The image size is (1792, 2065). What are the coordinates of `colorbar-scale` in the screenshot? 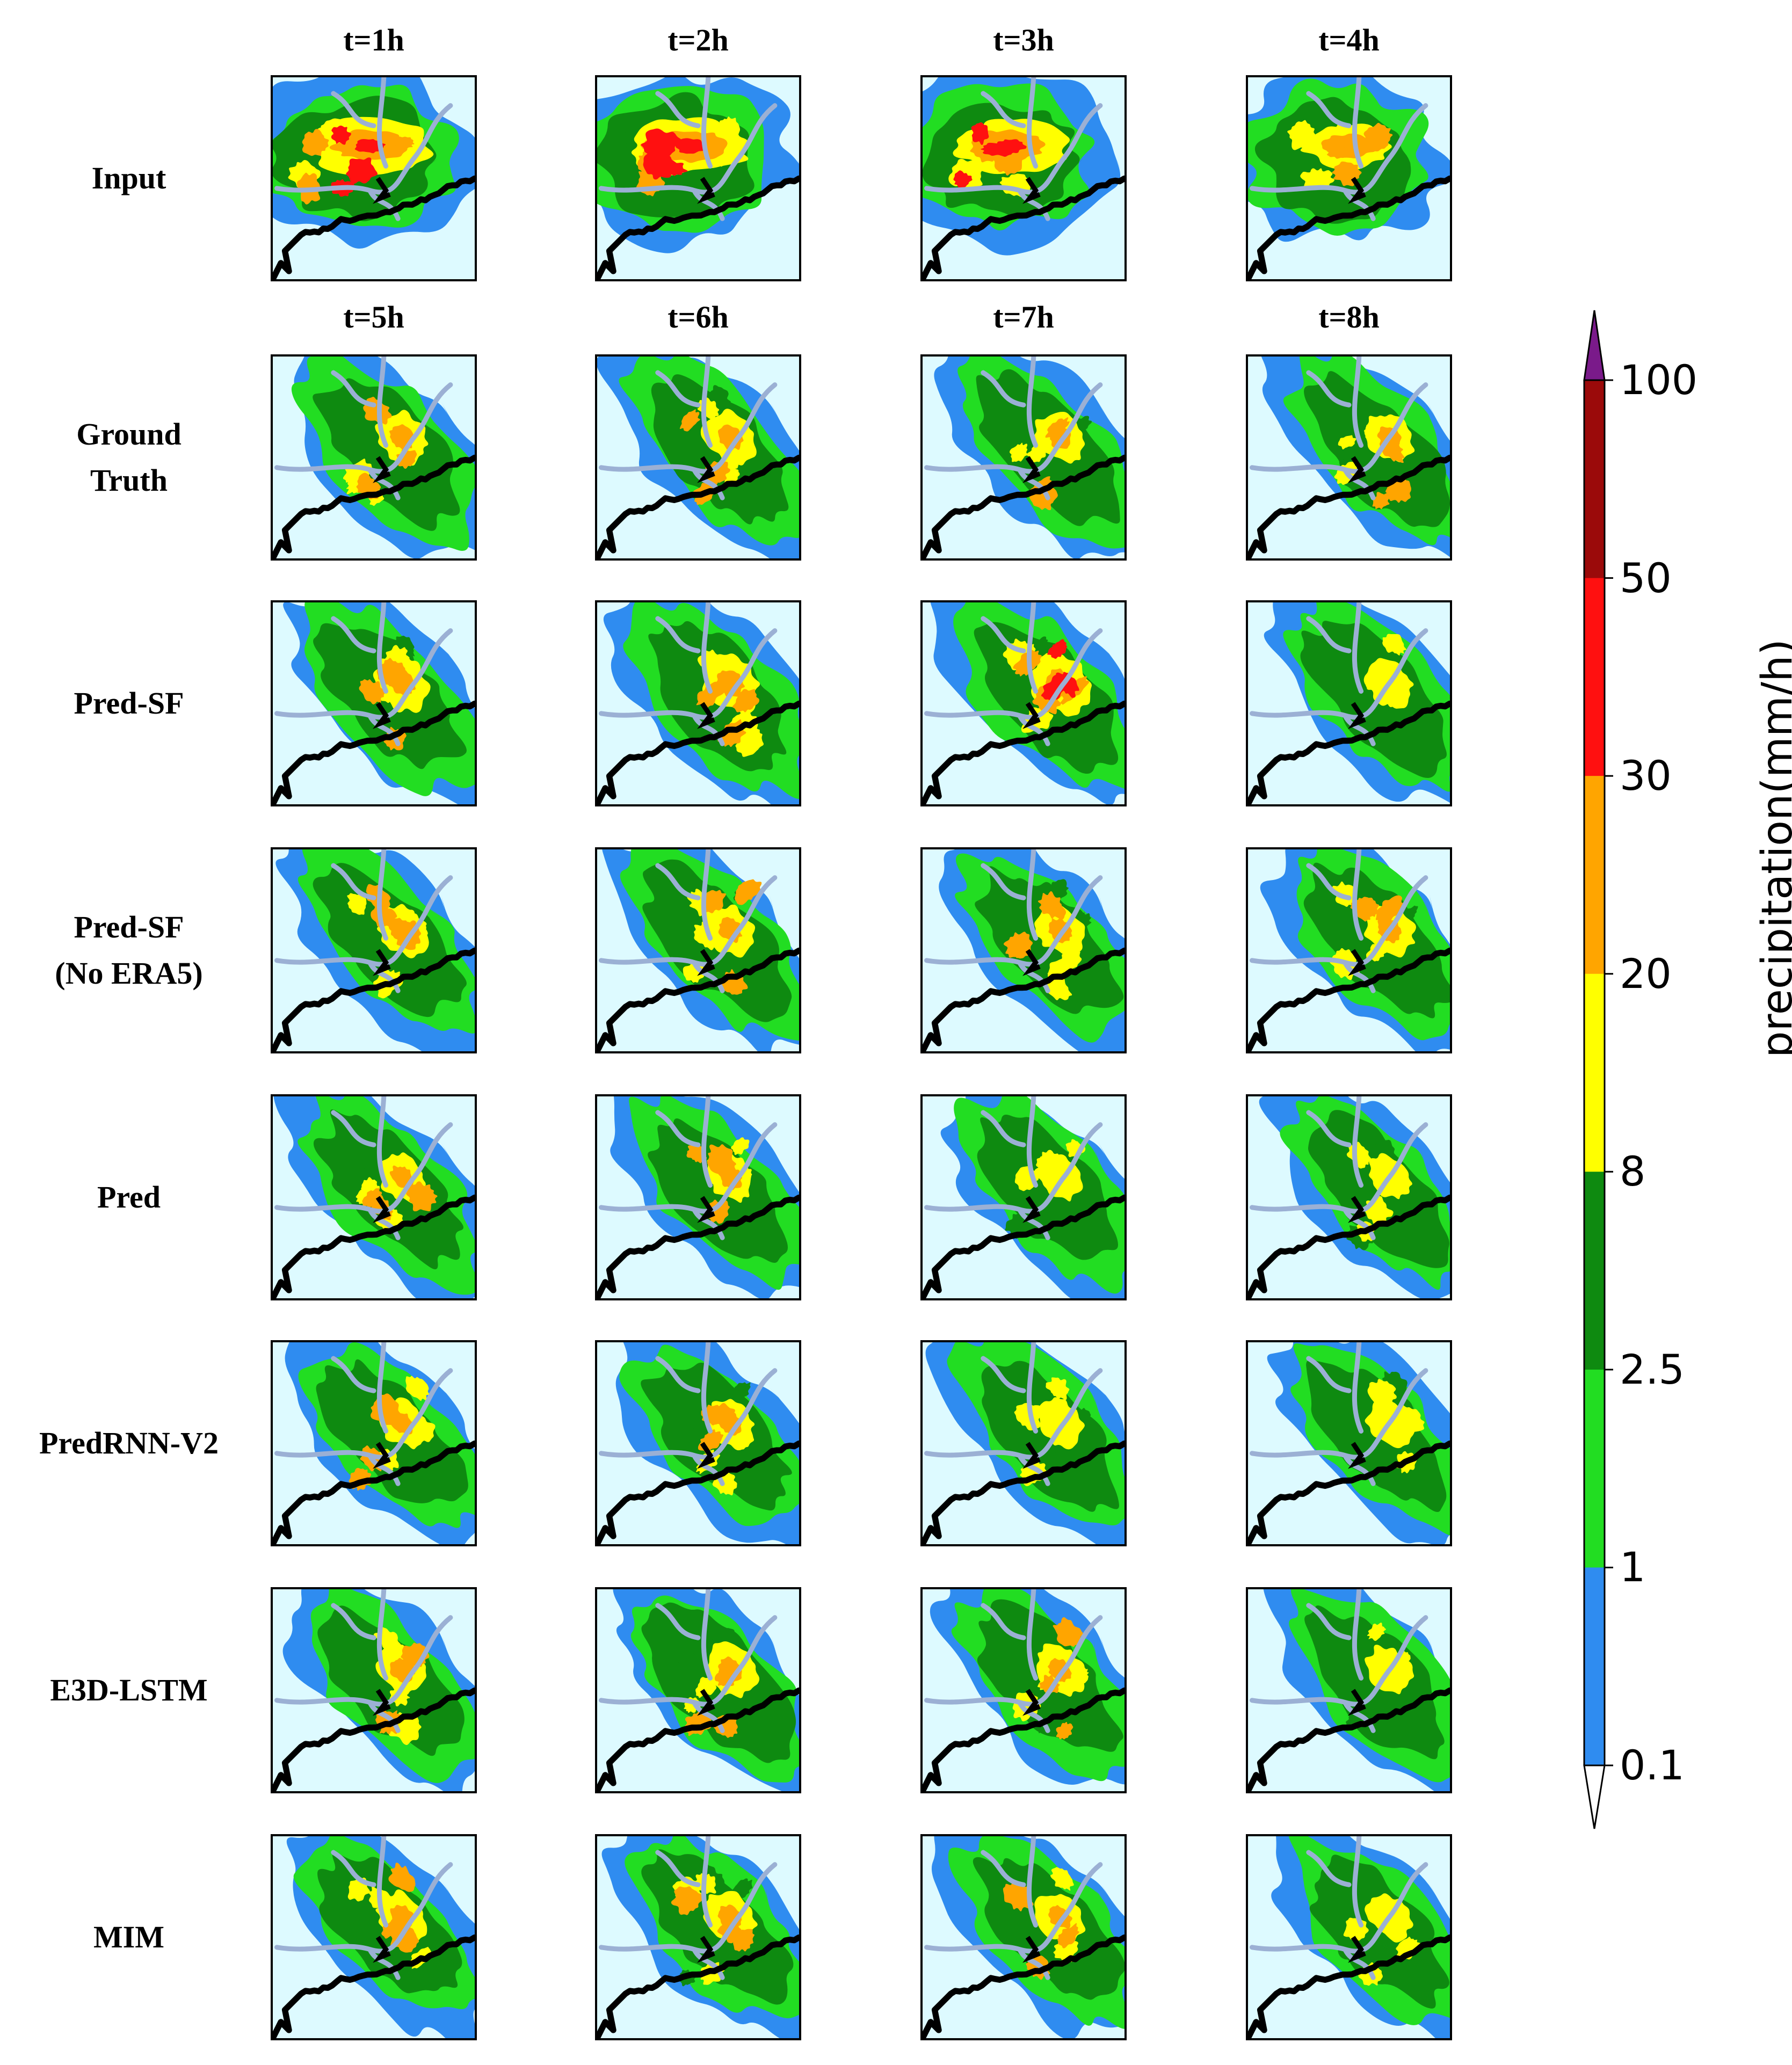 It's located at (1598, 1069).